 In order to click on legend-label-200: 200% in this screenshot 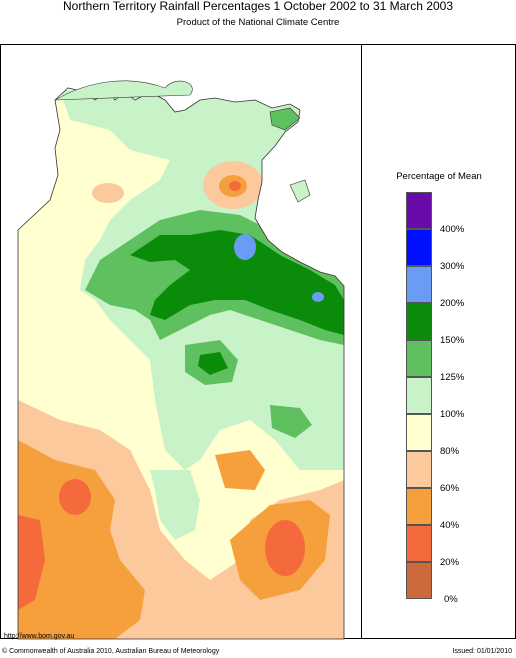, I will do `click(452, 303)`.